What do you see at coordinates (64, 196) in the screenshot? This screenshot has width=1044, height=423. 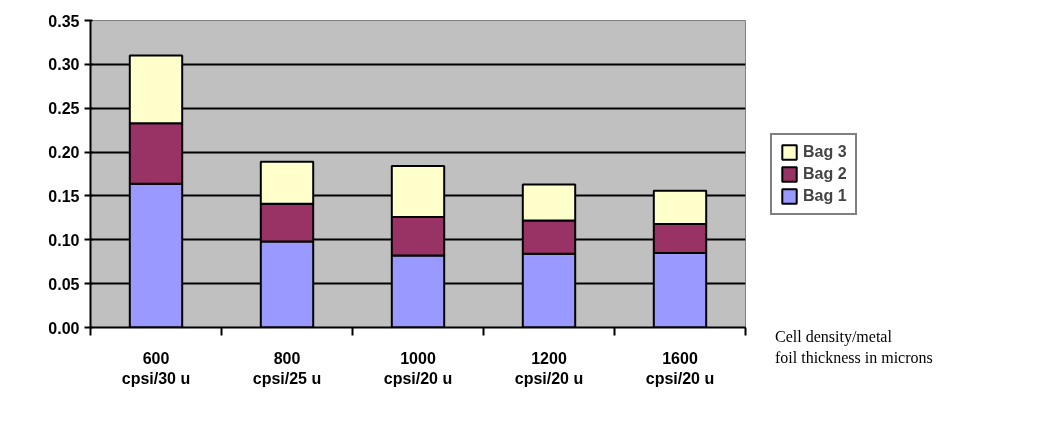 I see `y-tick-label: 0.15` at bounding box center [64, 196].